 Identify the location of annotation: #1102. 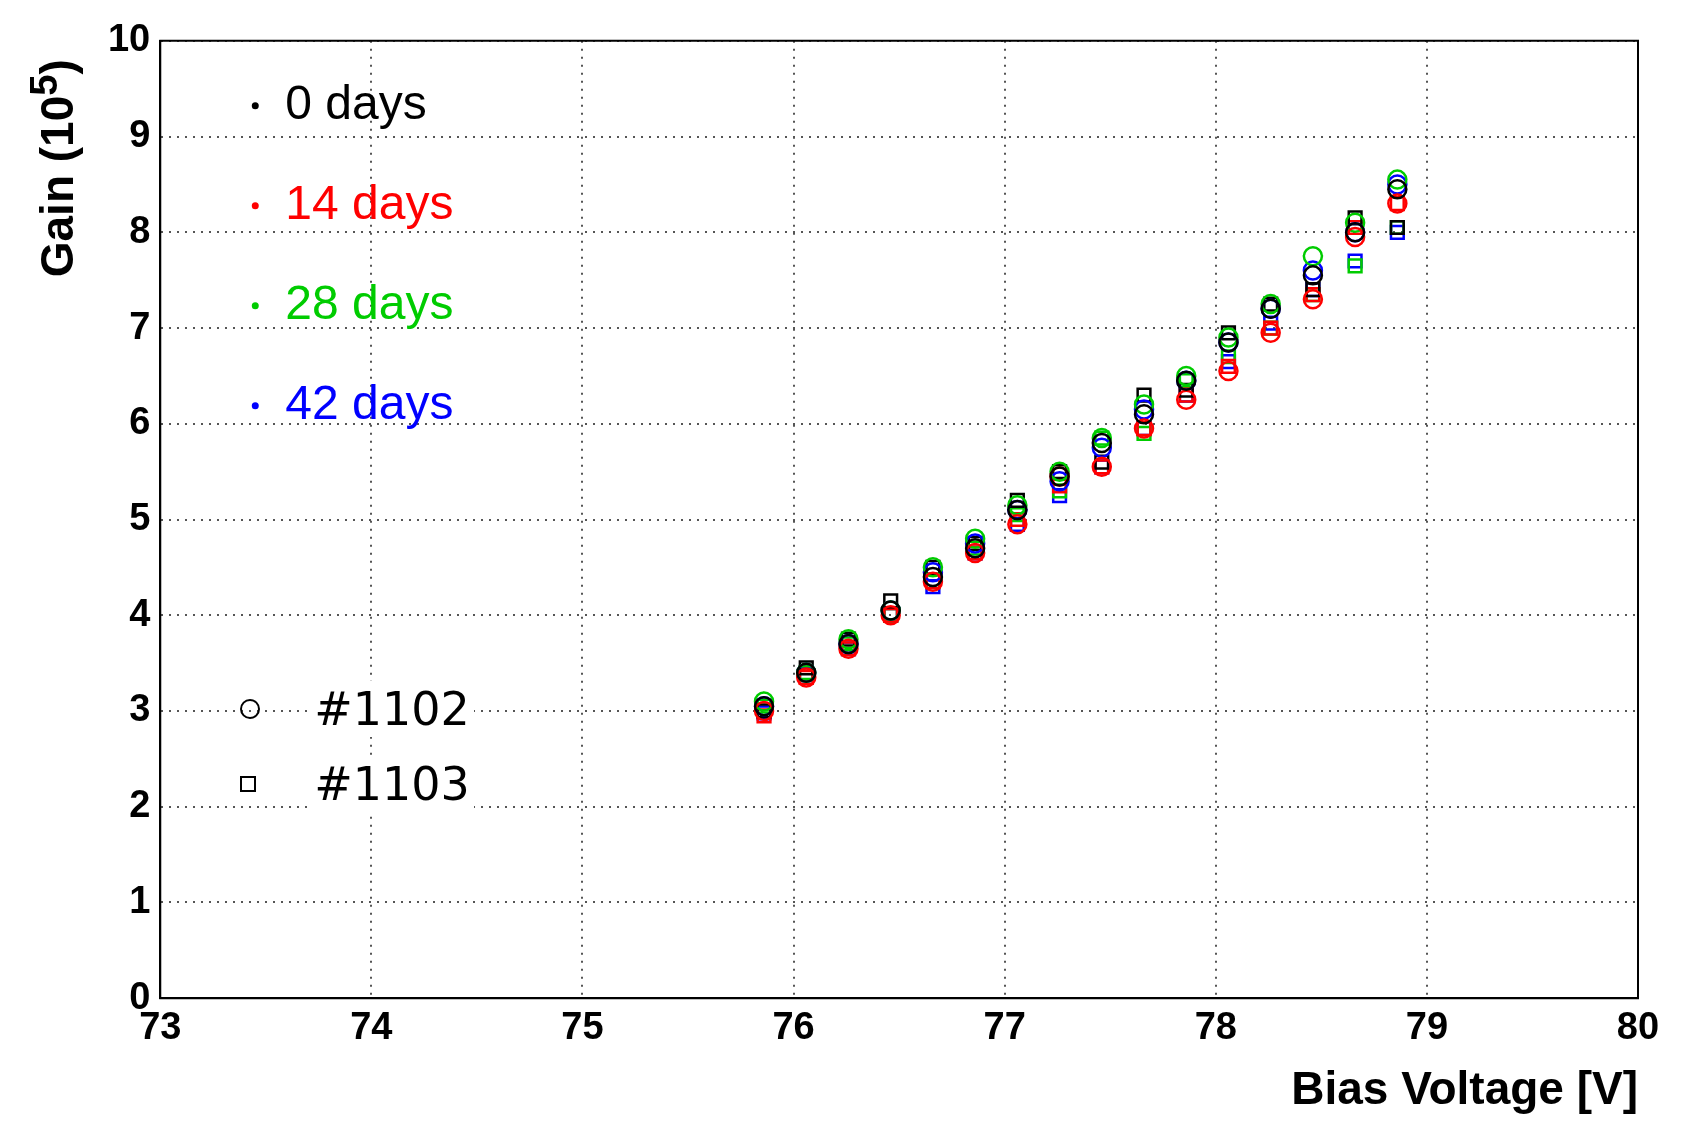
(392, 708).